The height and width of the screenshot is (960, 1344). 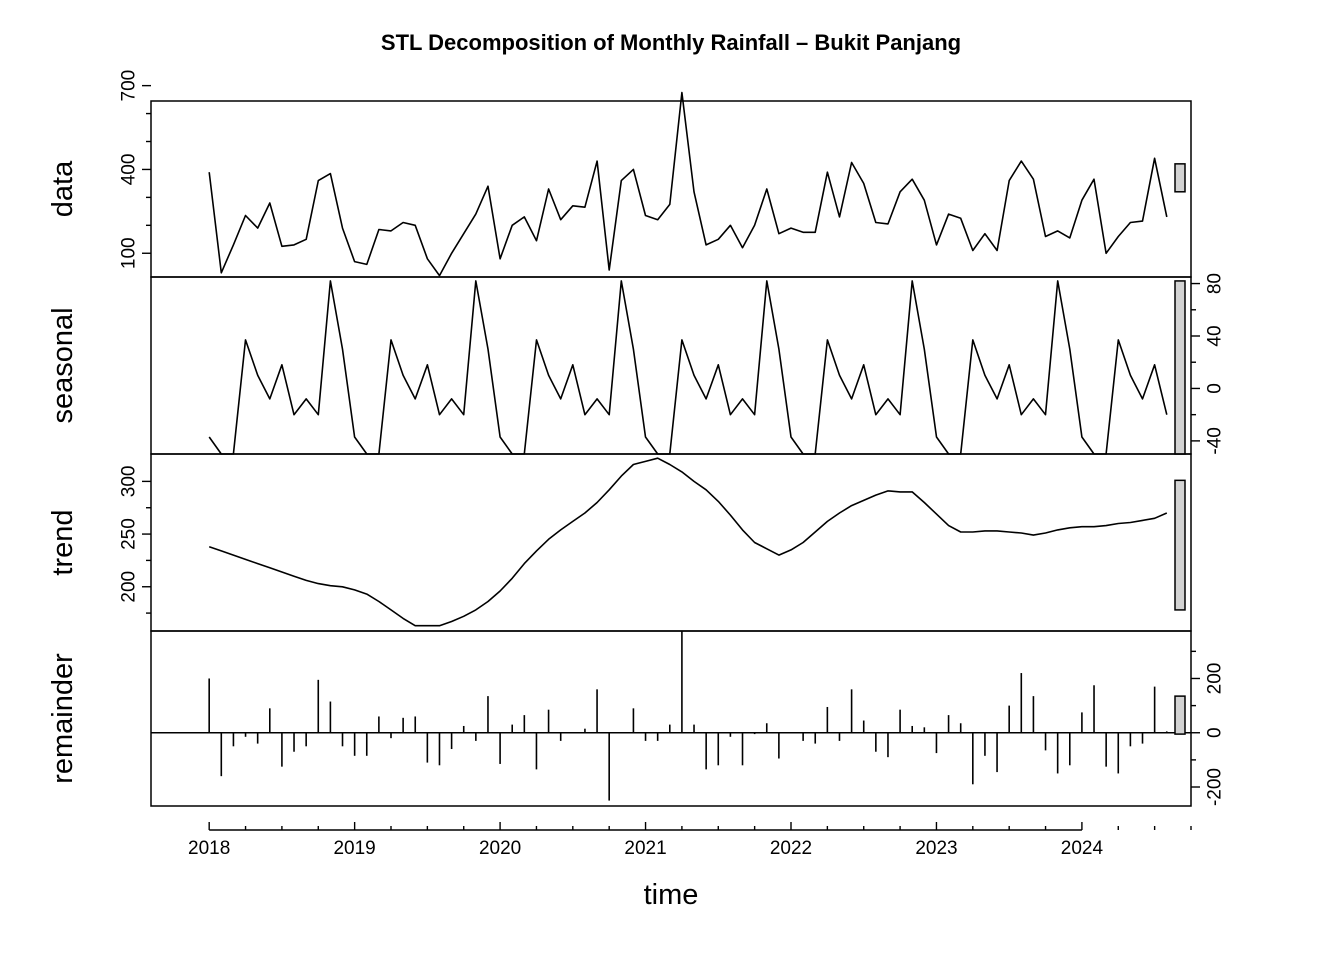 I want to click on trend-panel-frame, so click(x=671, y=542).